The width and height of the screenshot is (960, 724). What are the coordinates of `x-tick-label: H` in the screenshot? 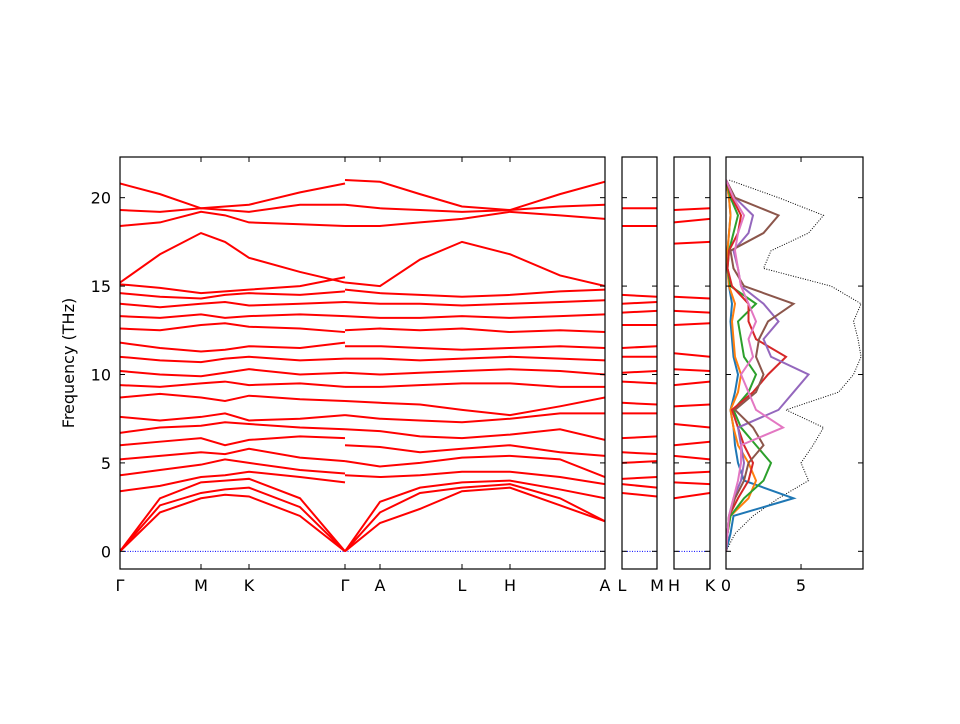 It's located at (674, 585).